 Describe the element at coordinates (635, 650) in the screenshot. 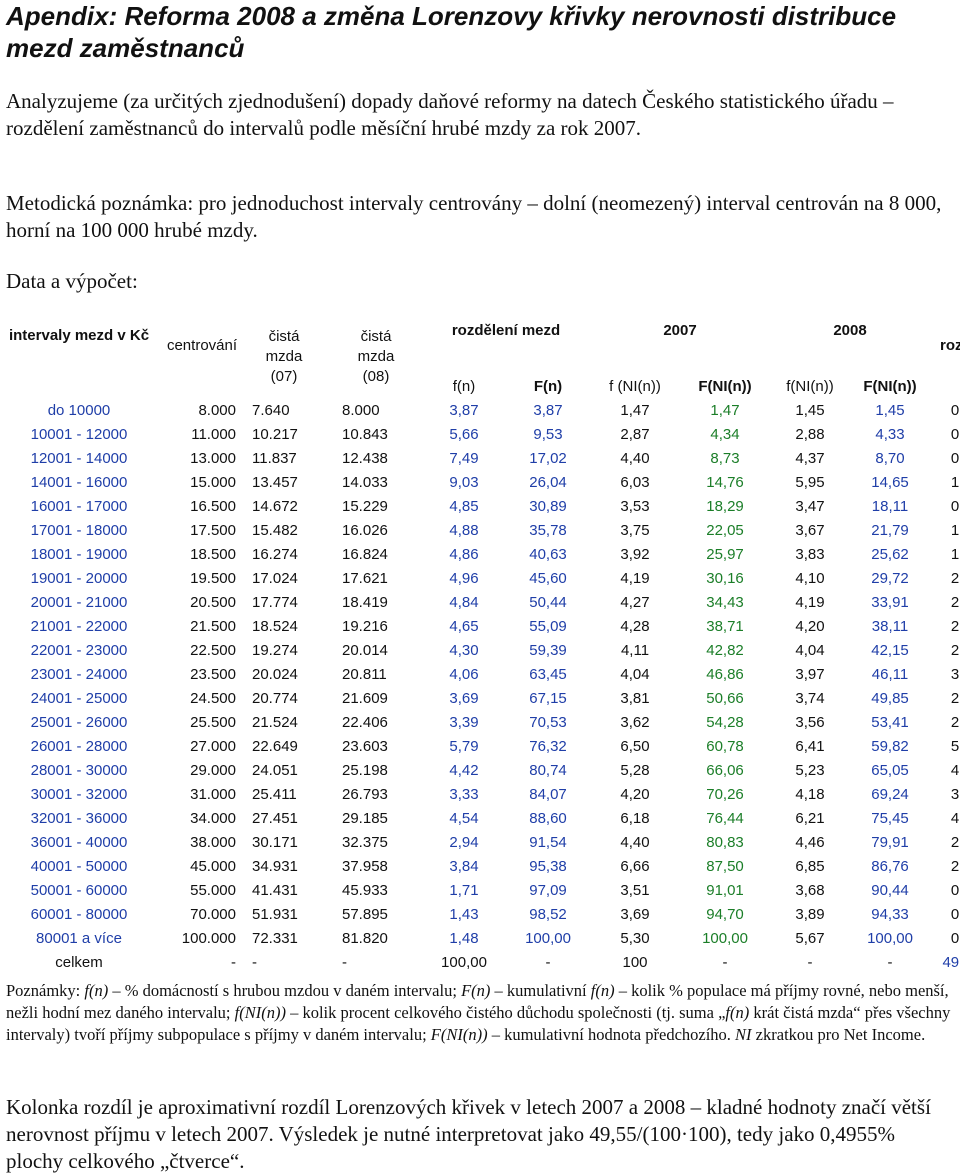

I see `table-cell: 4,11` at that location.